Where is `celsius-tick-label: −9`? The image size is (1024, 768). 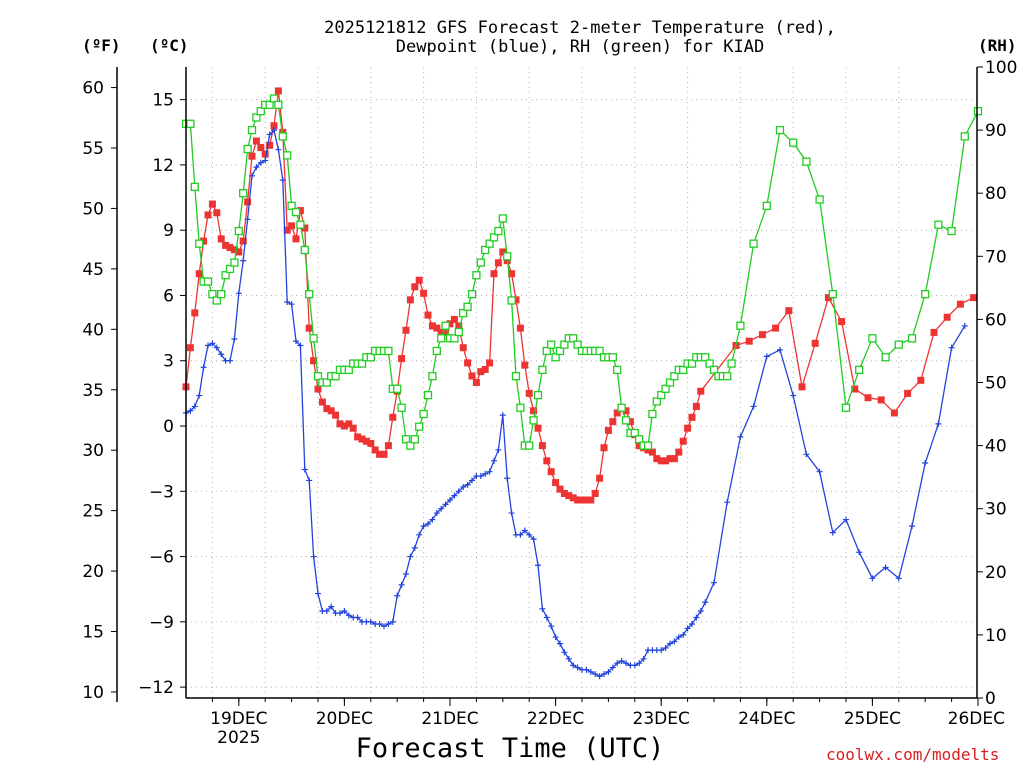 celsius-tick-label: −9 is located at coordinates (161, 623).